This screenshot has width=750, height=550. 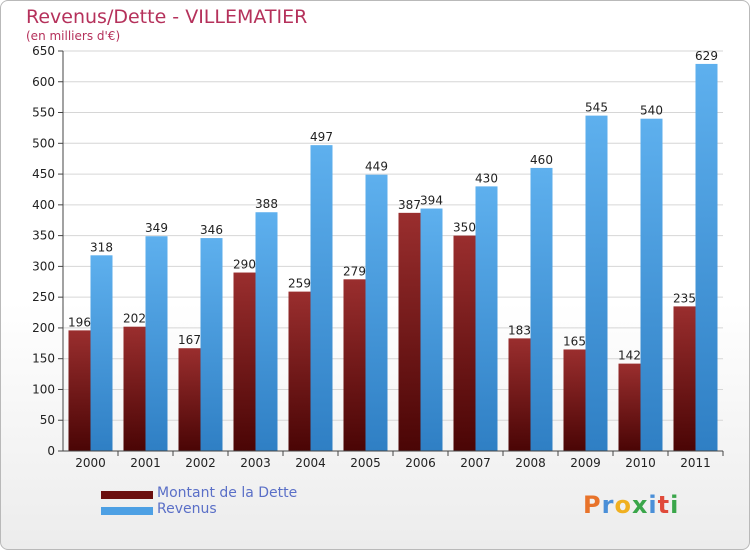 What do you see at coordinates (530, 463) in the screenshot?
I see `x-tick-label: 2008` at bounding box center [530, 463].